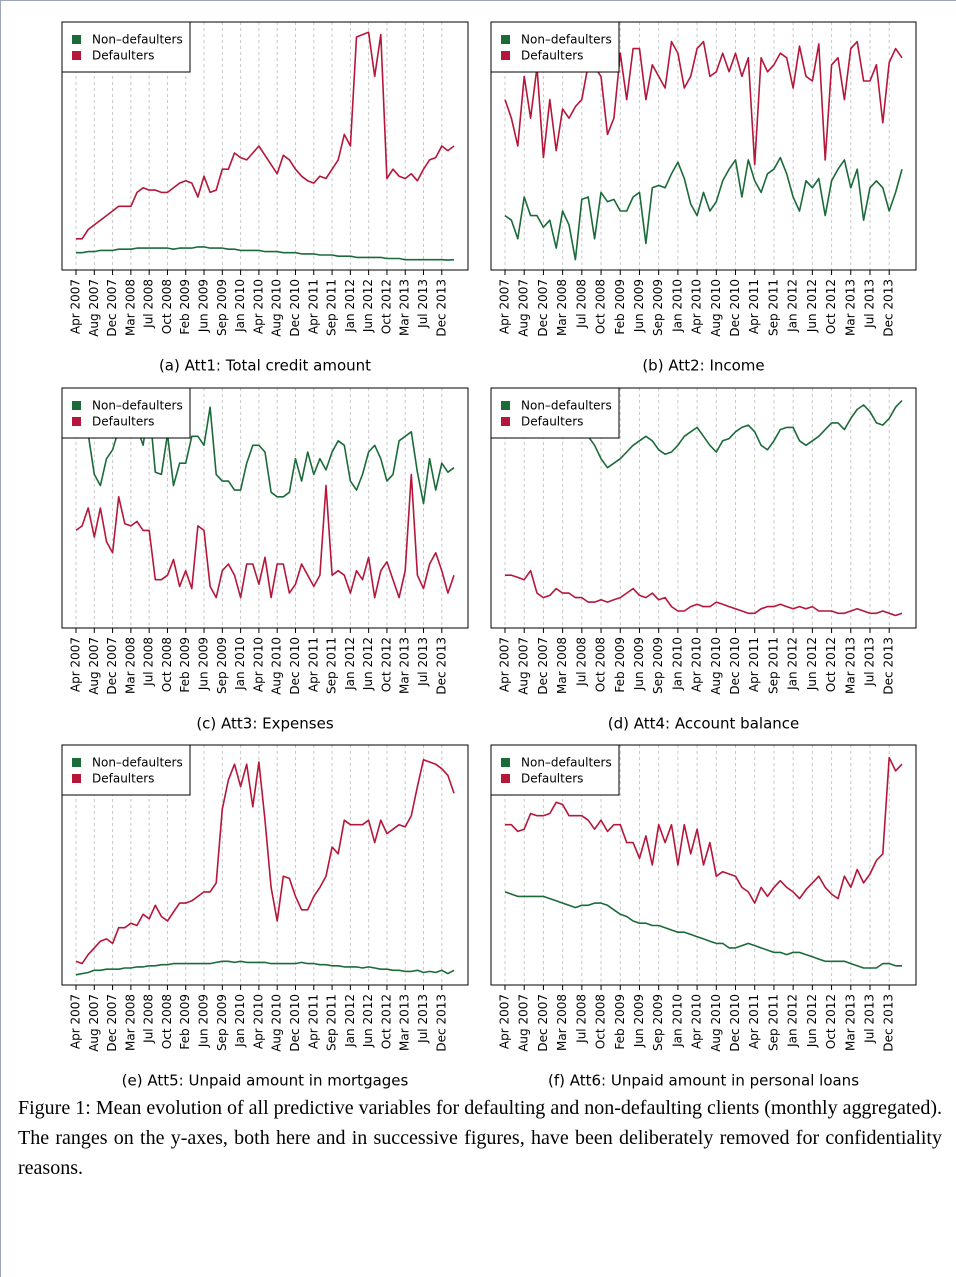  Describe the element at coordinates (703, 366) in the screenshot. I see `subfigure-caption: (b) Att2: Income` at that location.